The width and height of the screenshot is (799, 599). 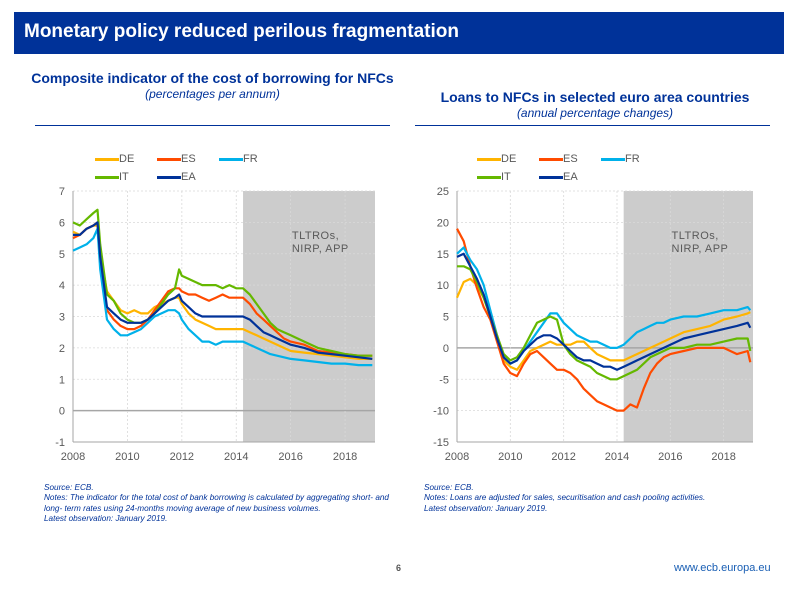 What do you see at coordinates (441, 443) in the screenshot?
I see `right-y-tick-label: -15` at bounding box center [441, 443].